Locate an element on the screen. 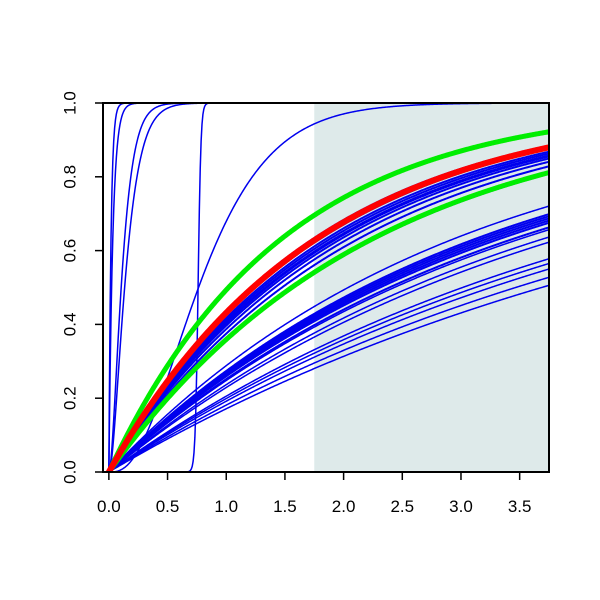  x-tick-label-0: 0.0 is located at coordinates (109, 506).